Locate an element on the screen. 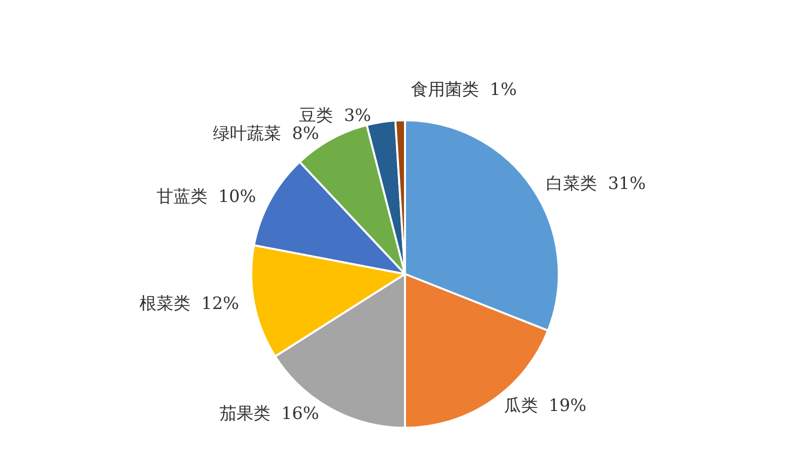  slice-label: 绿叶蔬菜 8% is located at coordinates (266, 134).